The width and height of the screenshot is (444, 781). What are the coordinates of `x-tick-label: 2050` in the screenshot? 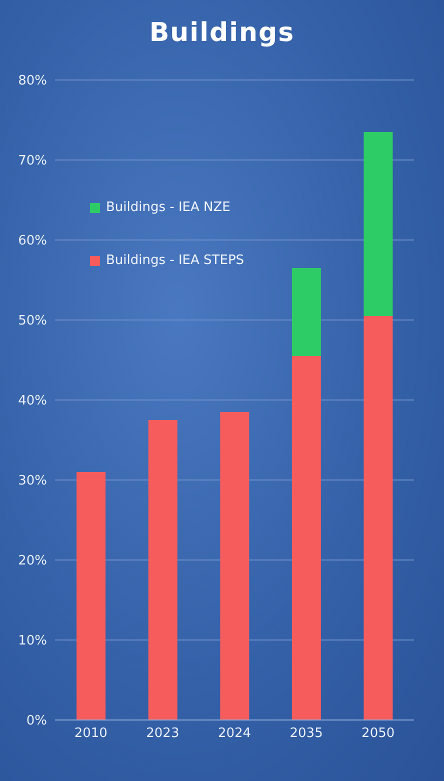 It's located at (378, 734).